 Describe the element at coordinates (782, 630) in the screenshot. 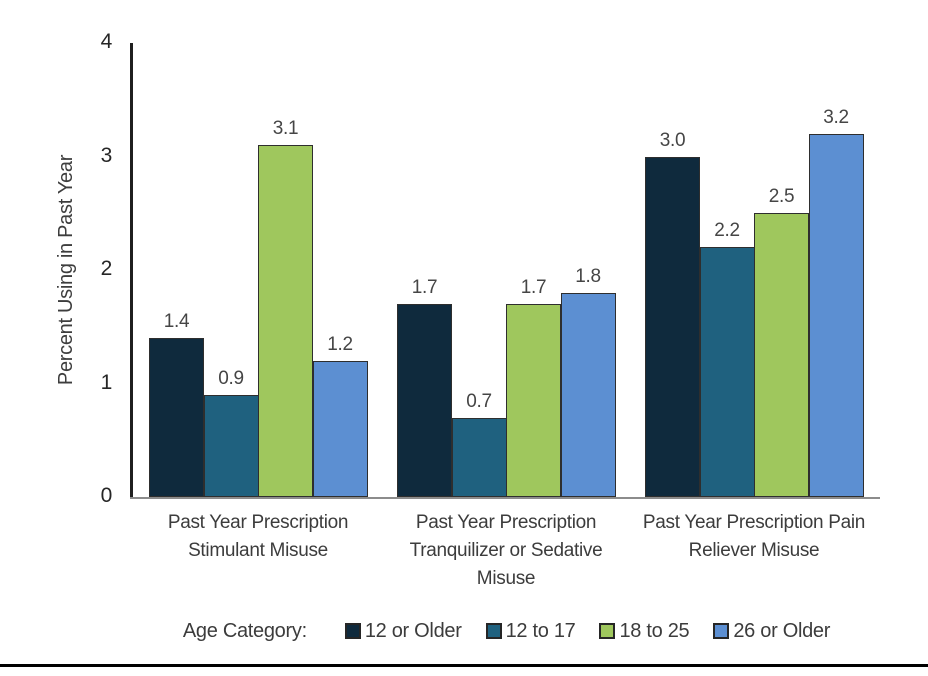

I see `legend-label: 26 or Older` at that location.